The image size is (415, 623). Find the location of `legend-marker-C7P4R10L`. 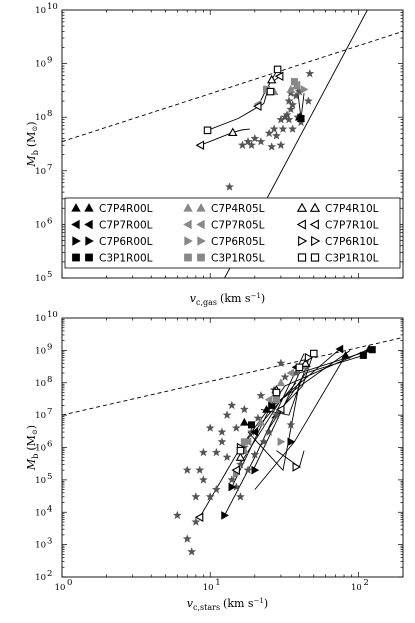

legend-marker-C7P4R10L is located at coordinates (302, 207).